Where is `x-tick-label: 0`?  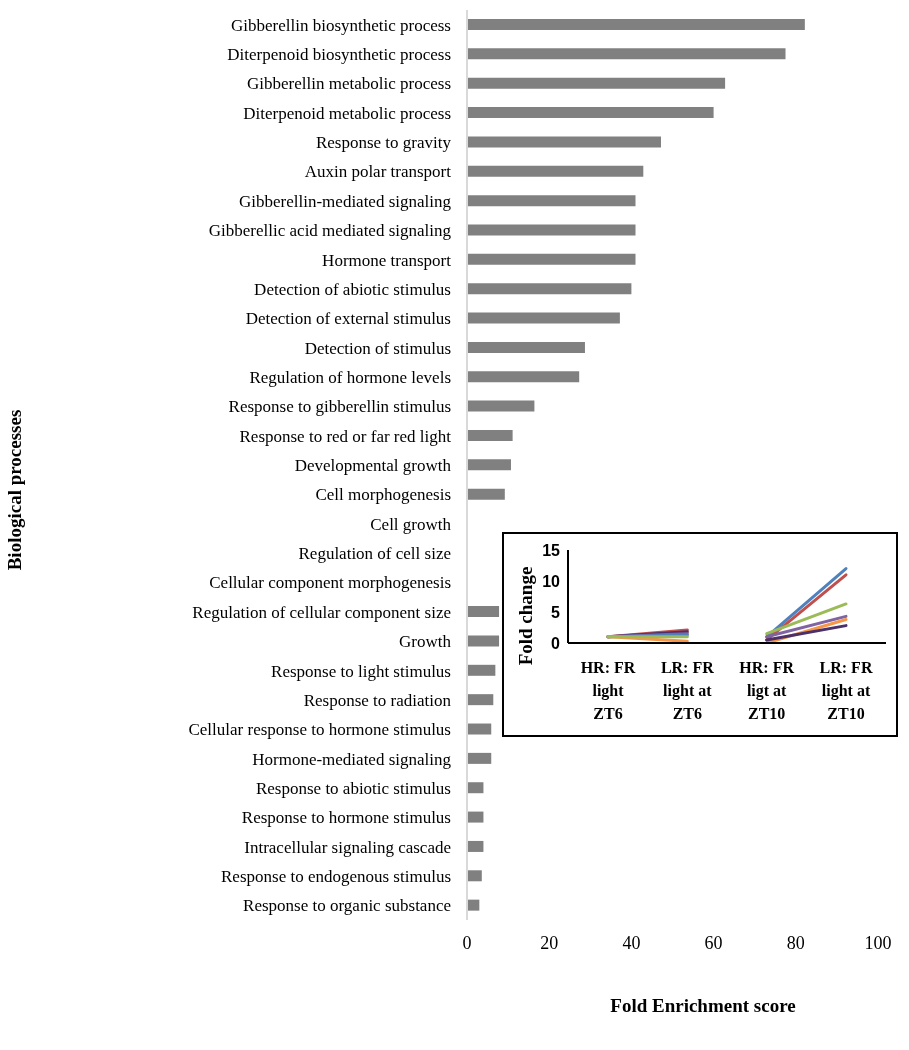
x-tick-label: 0 is located at coordinates (467, 942).